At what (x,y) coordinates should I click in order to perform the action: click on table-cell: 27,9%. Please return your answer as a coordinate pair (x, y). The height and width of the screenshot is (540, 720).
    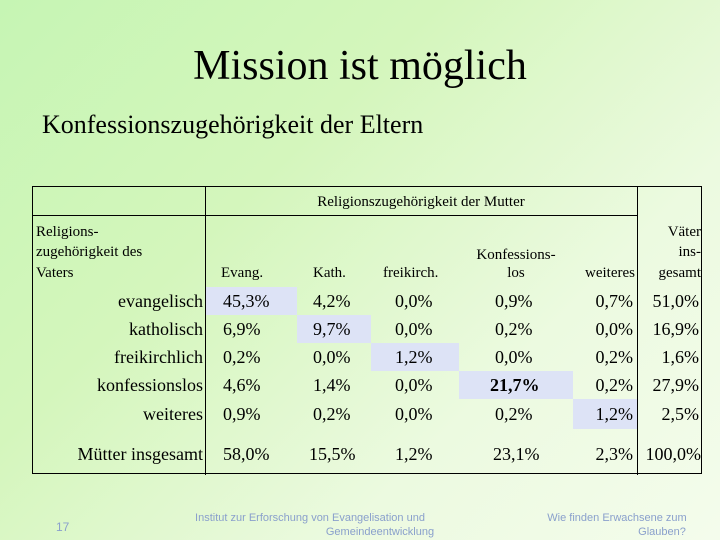
    Looking at the image, I should click on (676, 385).